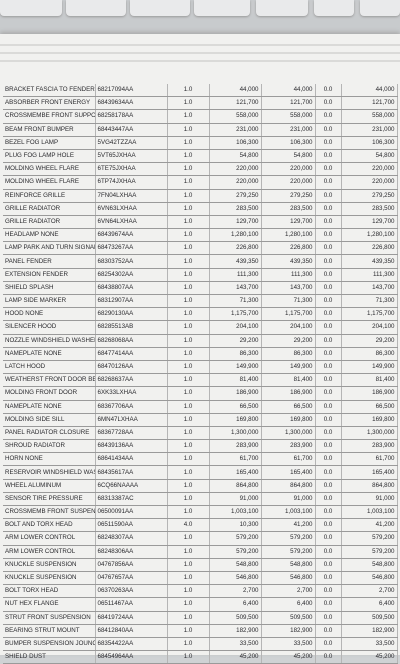  What do you see at coordinates (49, 565) in the screenshot?
I see `description: KNUCKLE SUSPENSION` at bounding box center [49, 565].